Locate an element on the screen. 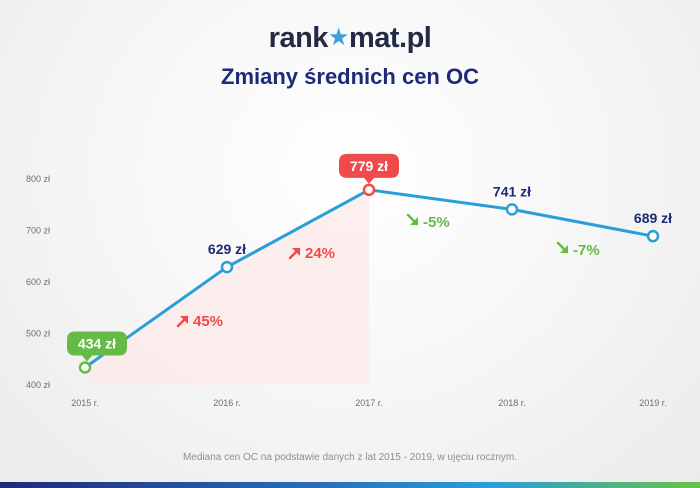 The width and height of the screenshot is (700, 488). x-tick-label: 2018 r. is located at coordinates (512, 403).